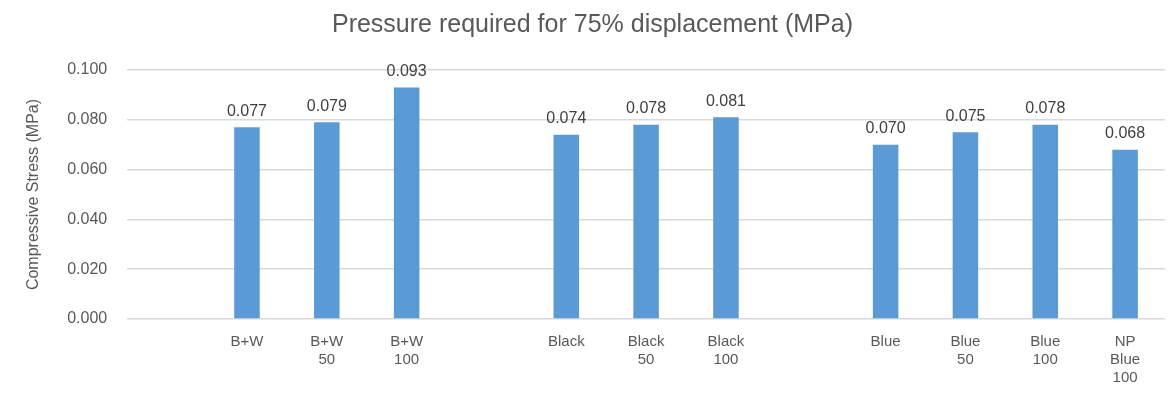 The width and height of the screenshot is (1175, 405). Describe the element at coordinates (247, 110) in the screenshot. I see `data-label: 0.077` at that location.